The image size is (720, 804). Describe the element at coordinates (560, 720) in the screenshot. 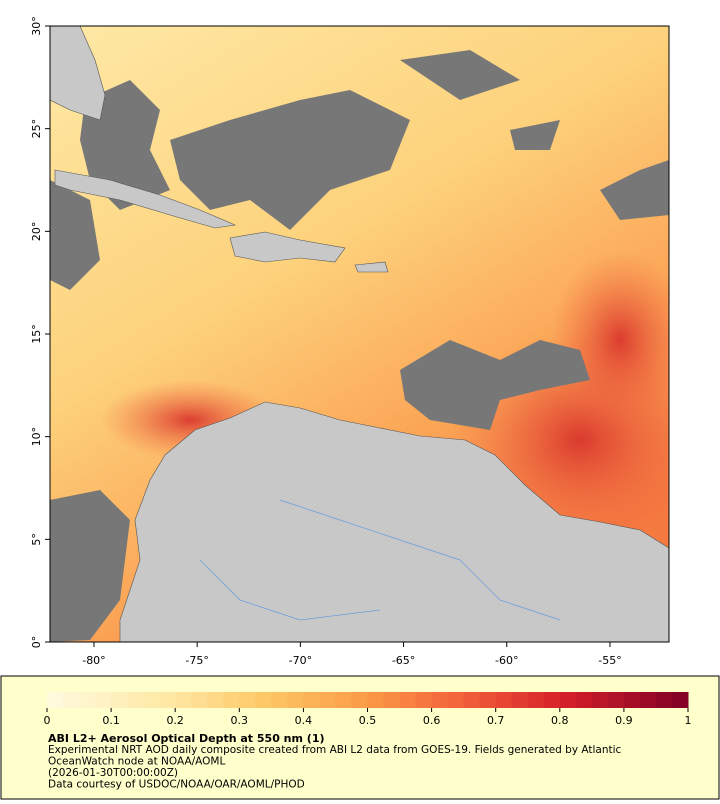

I see `colorbar-tick-label: 0.8` at that location.